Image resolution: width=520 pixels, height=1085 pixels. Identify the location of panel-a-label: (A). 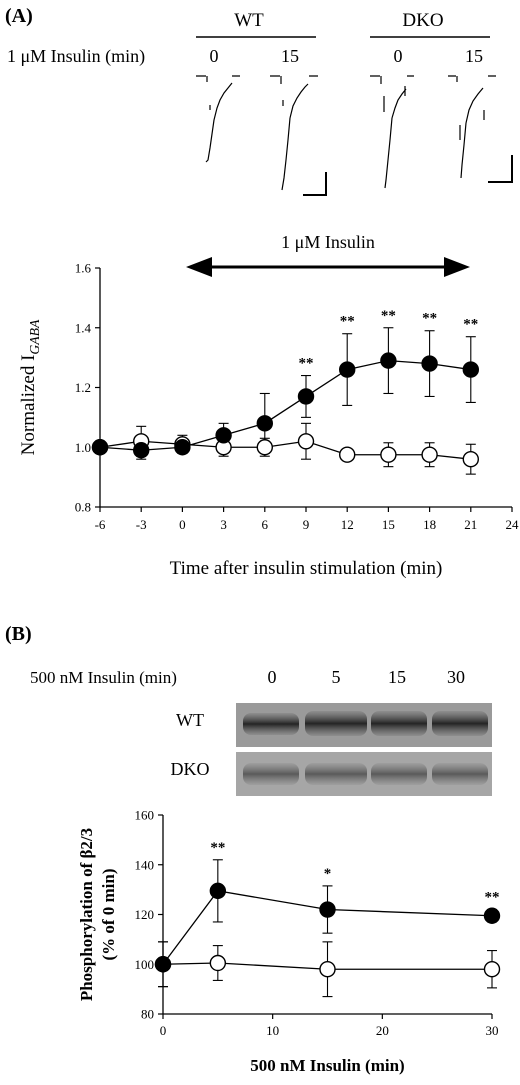
(19, 16).